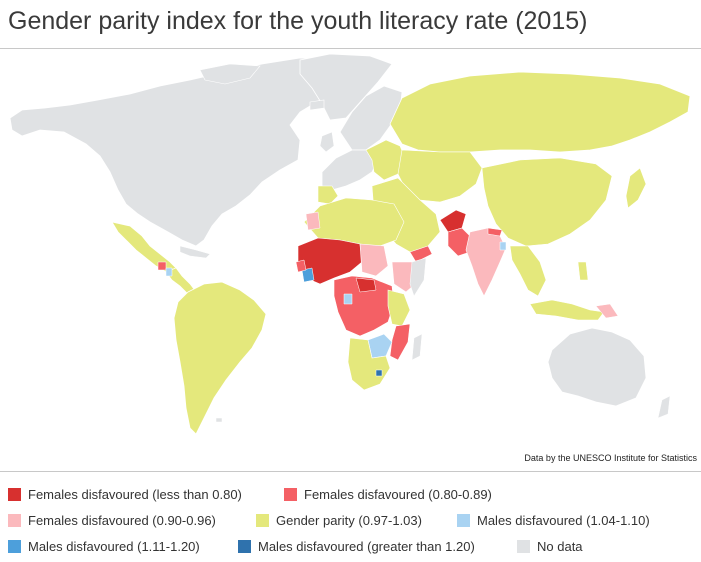  What do you see at coordinates (417, 347) in the screenshot?
I see `region-madagascar` at bounding box center [417, 347].